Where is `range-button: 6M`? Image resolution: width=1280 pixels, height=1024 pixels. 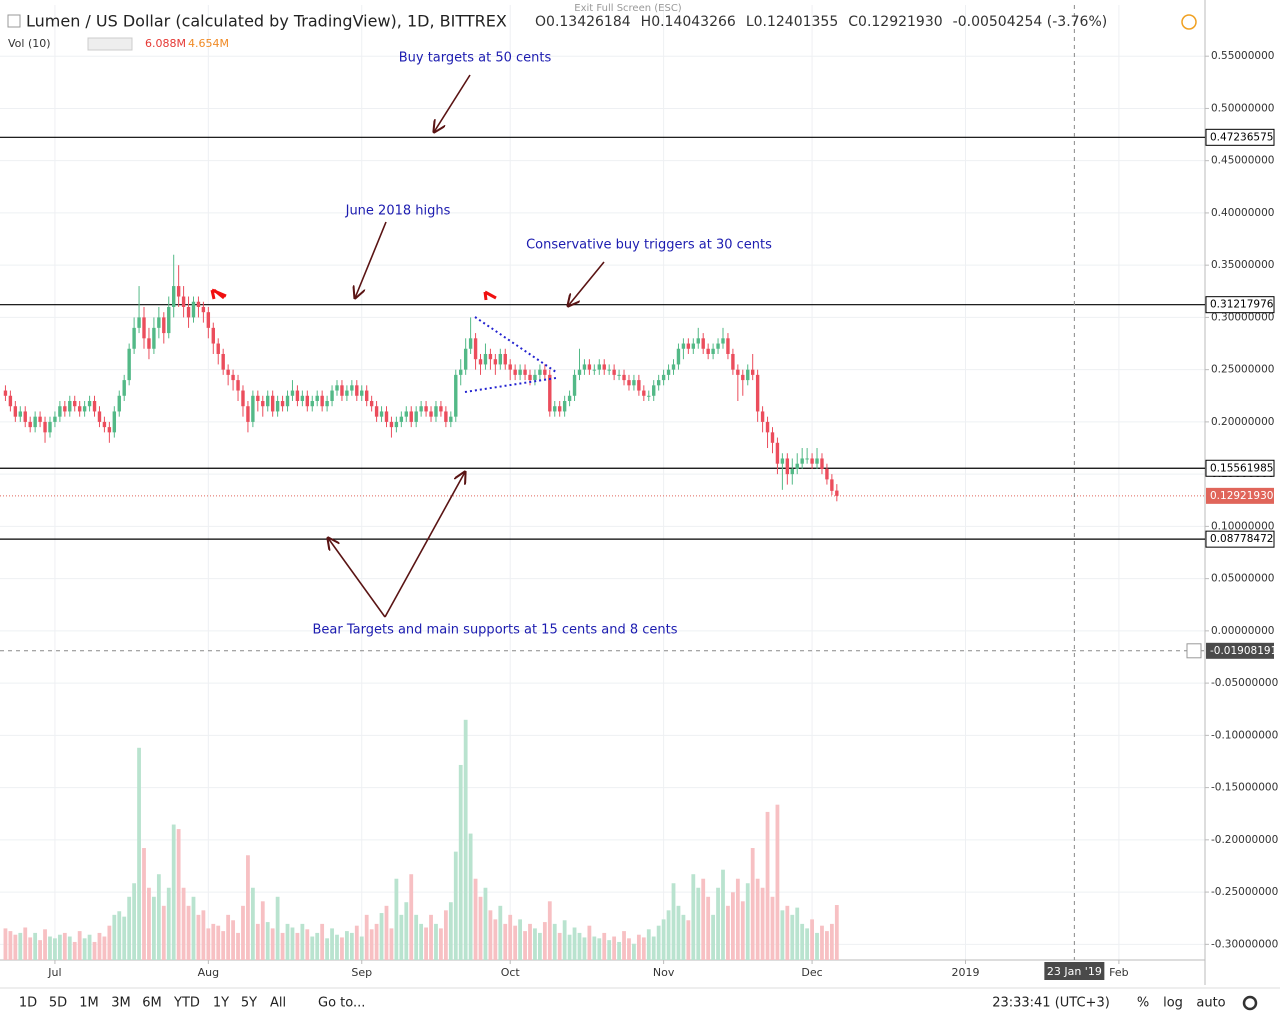 range-button: 6M is located at coordinates (152, 1003).